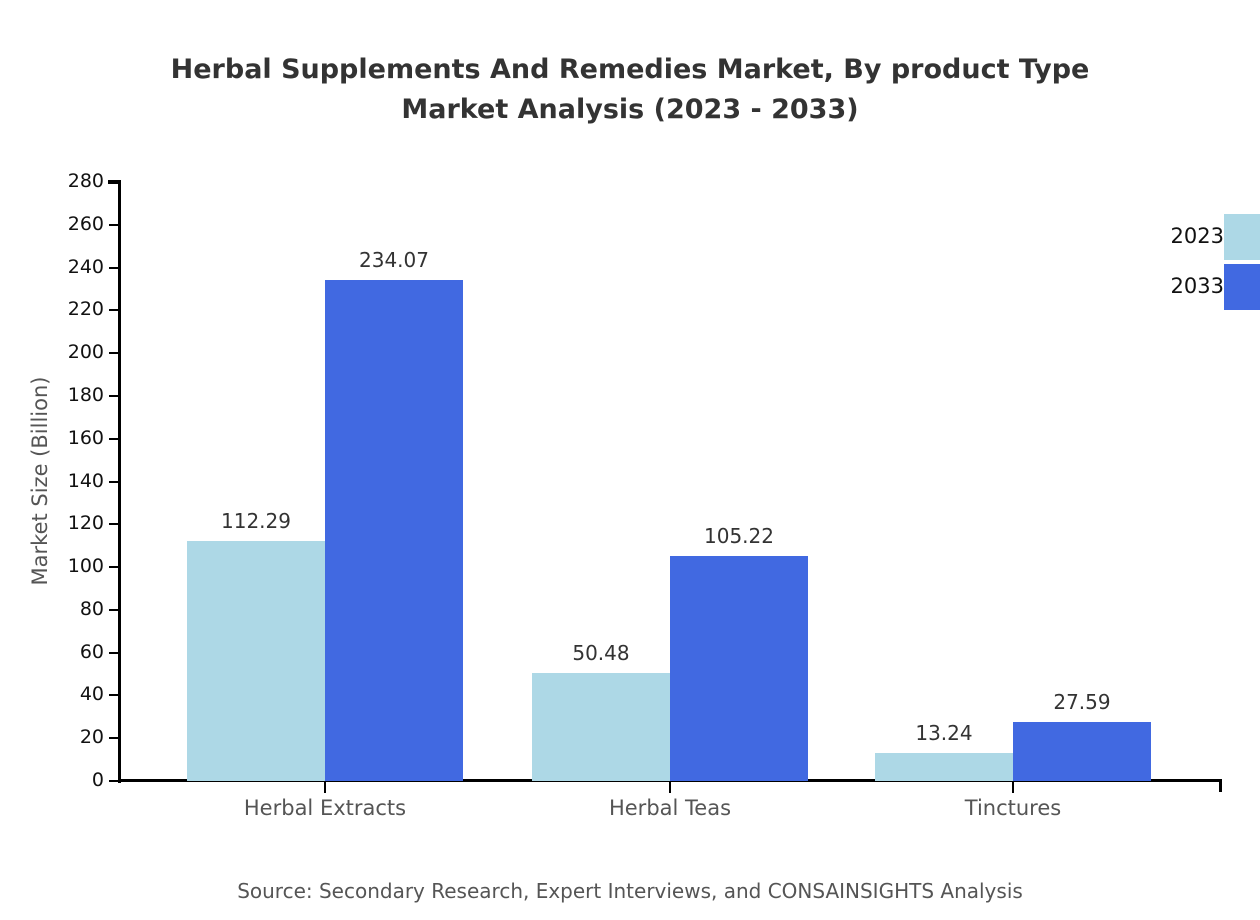 The image size is (1260, 920). What do you see at coordinates (630, 109) in the screenshot?
I see `chart-title-line-2: Market Analysis (2023 - 2033)` at bounding box center [630, 109].